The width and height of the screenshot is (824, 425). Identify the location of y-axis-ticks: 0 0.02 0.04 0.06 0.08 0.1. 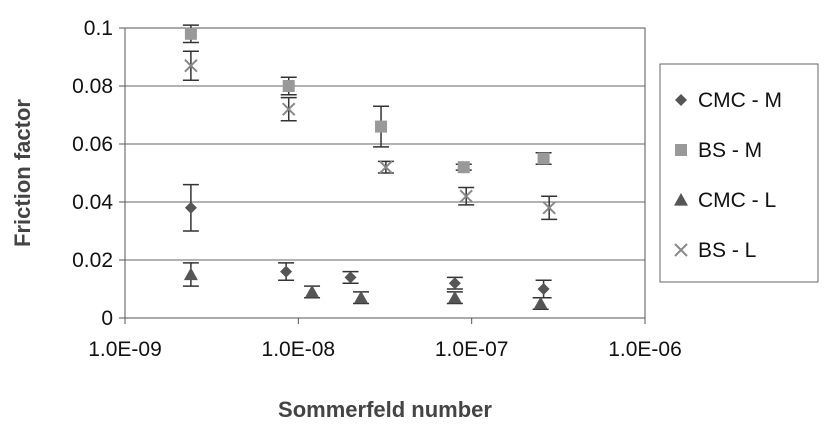
(98, 173).